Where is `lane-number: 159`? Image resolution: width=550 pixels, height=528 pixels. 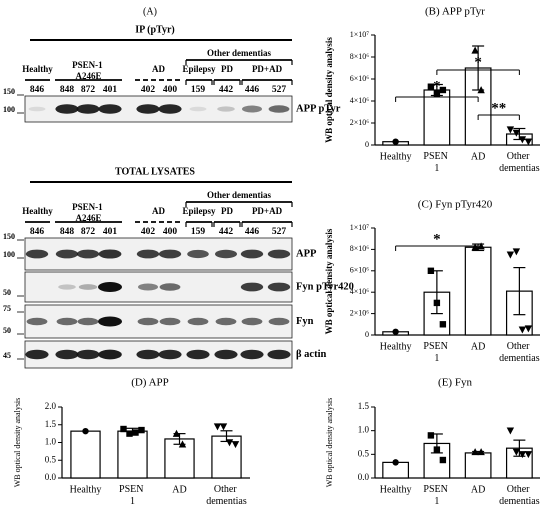 lane-number: 159 is located at coordinates (198, 232).